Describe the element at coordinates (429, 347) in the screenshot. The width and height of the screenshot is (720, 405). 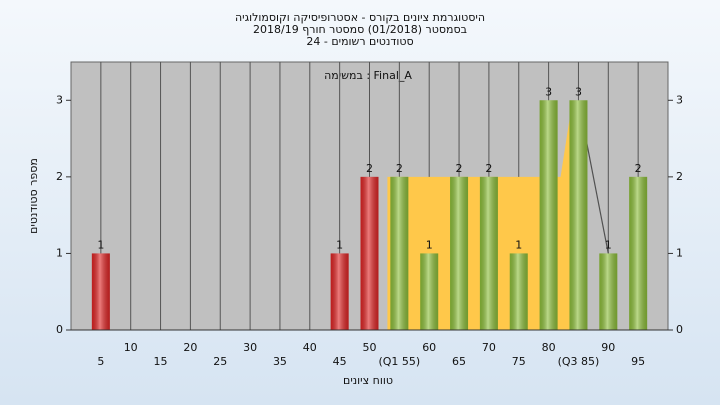
I see `x-tick-label: 60` at that location.